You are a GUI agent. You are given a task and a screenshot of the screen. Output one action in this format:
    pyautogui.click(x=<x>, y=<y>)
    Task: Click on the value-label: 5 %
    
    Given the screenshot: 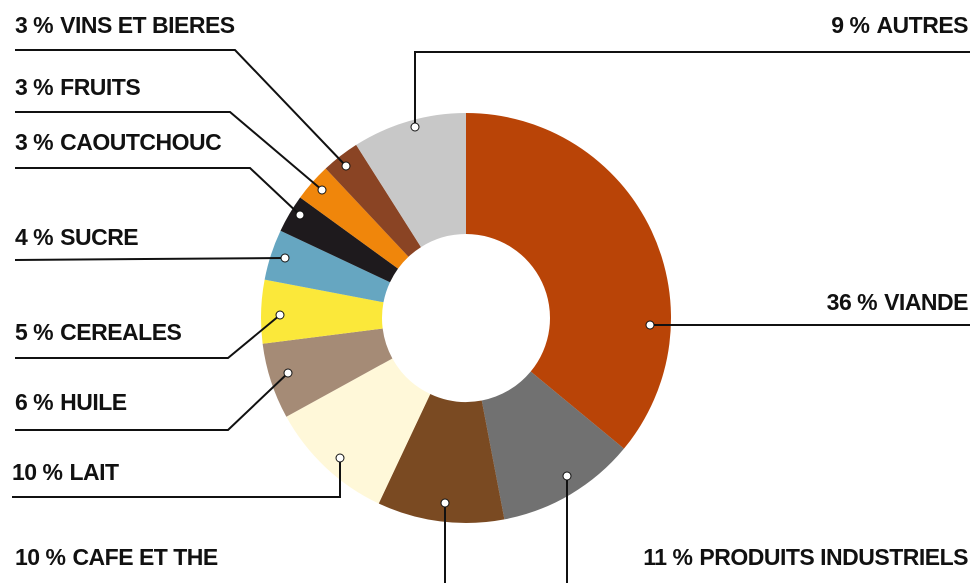 What is the action you would take?
    pyautogui.click(x=34, y=332)
    